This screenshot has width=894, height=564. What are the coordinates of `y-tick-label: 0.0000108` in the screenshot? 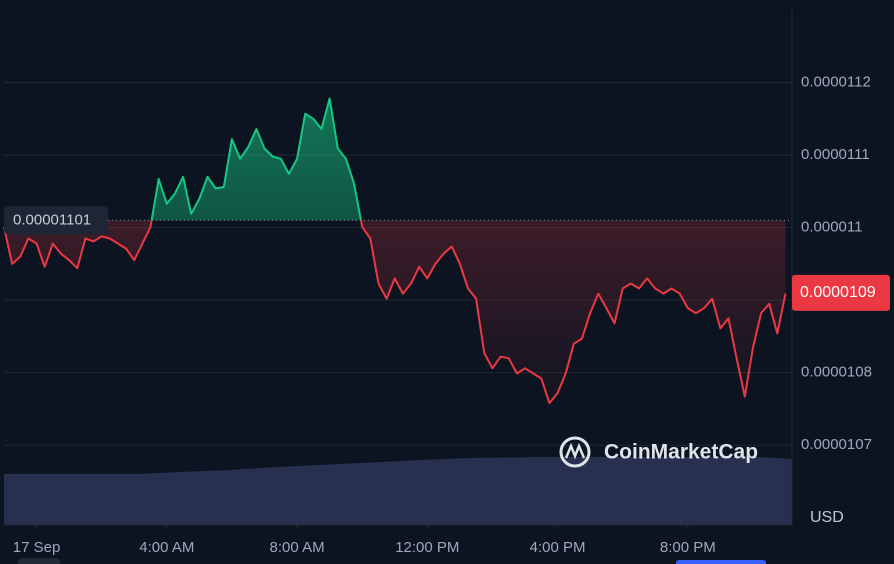 It's located at (836, 372).